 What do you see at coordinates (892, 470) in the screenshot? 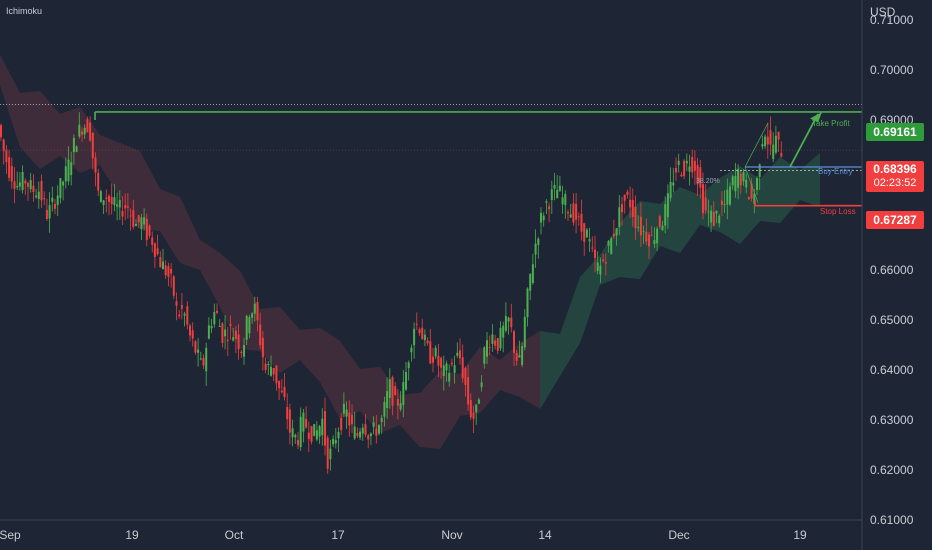
I see `y-tick-label: 0.62000` at bounding box center [892, 470].